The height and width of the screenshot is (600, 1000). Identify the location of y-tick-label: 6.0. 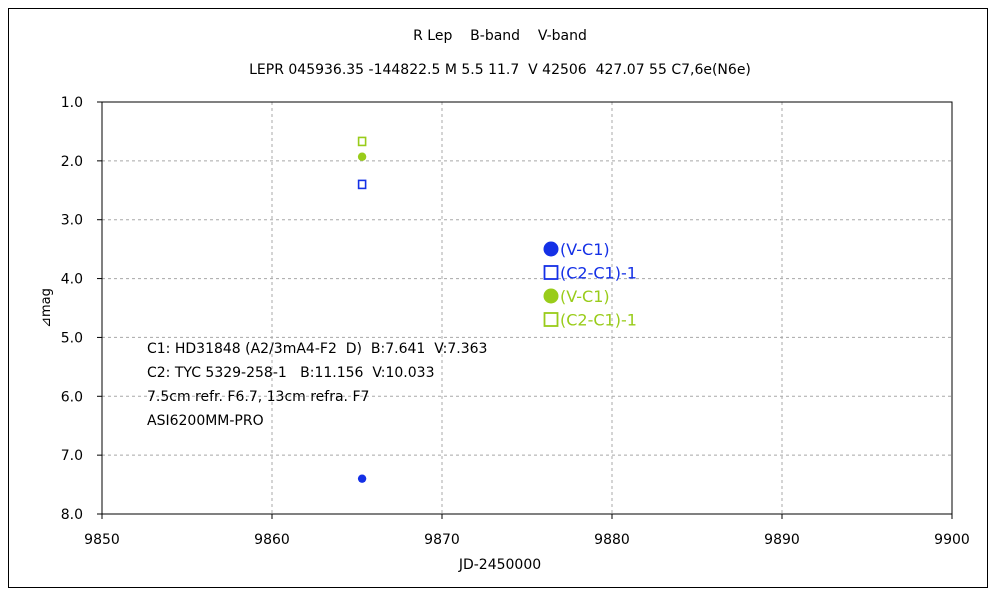
(72, 397).